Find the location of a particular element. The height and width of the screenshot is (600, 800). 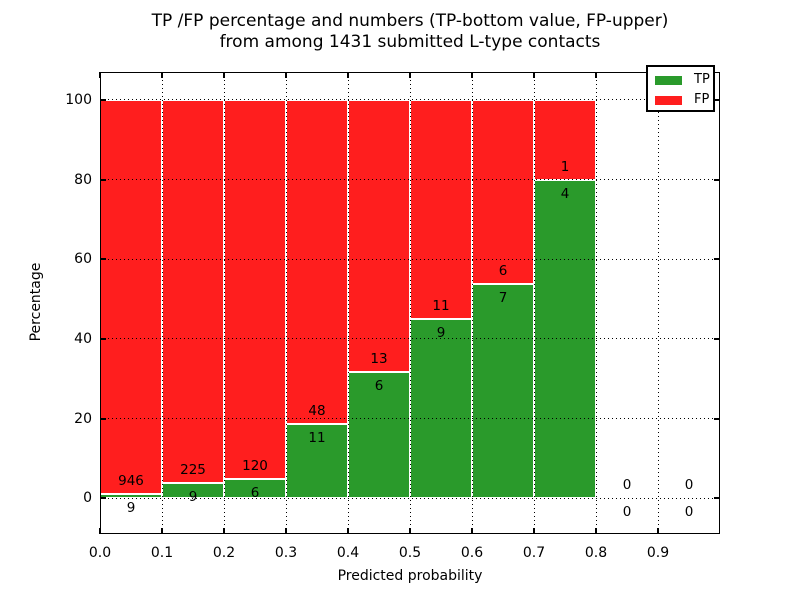

fp-count-label: 6 is located at coordinates (503, 270).